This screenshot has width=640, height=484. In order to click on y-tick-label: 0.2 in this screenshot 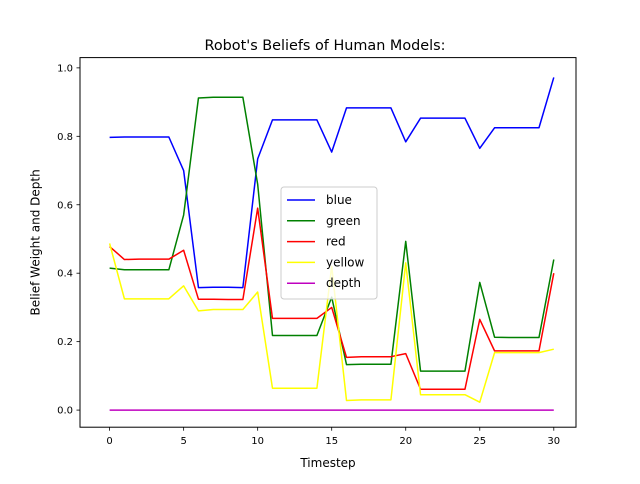, I will do `click(65, 342)`.